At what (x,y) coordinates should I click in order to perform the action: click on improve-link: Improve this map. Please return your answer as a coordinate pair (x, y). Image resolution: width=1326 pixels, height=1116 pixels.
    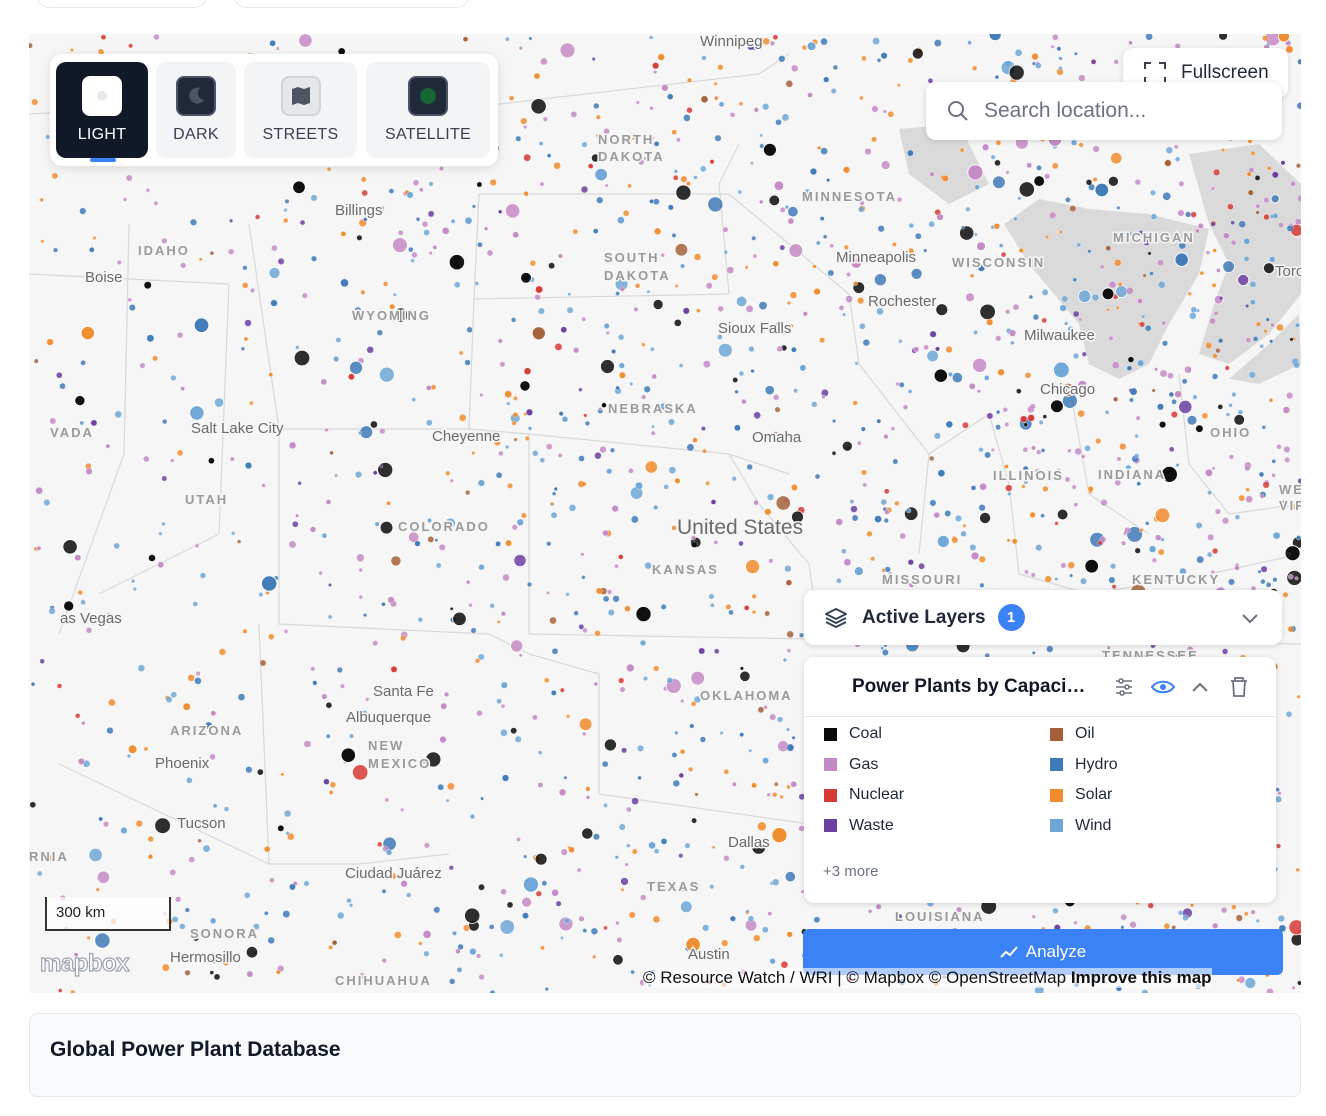
    Looking at the image, I should click on (1141, 977).